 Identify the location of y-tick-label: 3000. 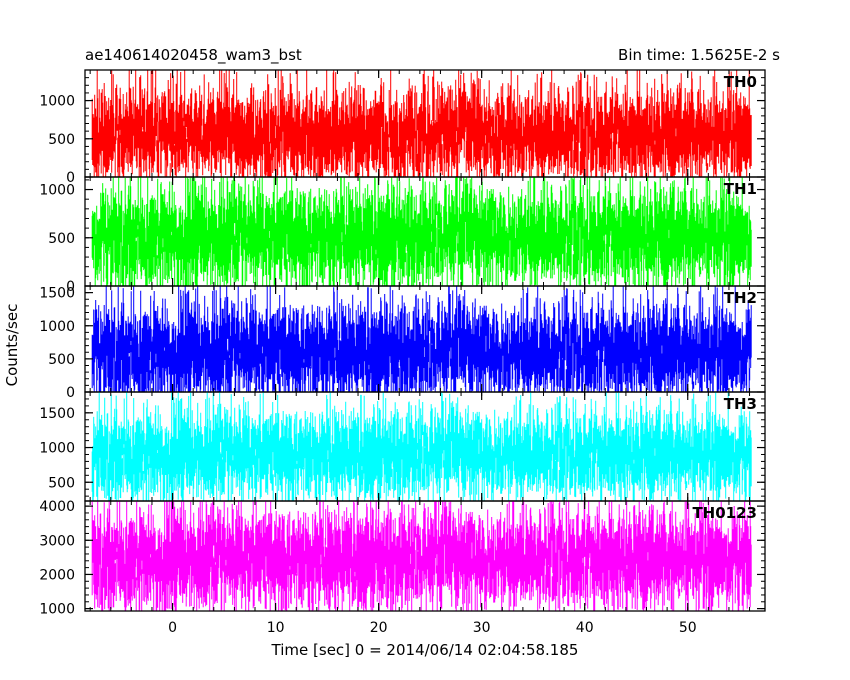
(57, 541).